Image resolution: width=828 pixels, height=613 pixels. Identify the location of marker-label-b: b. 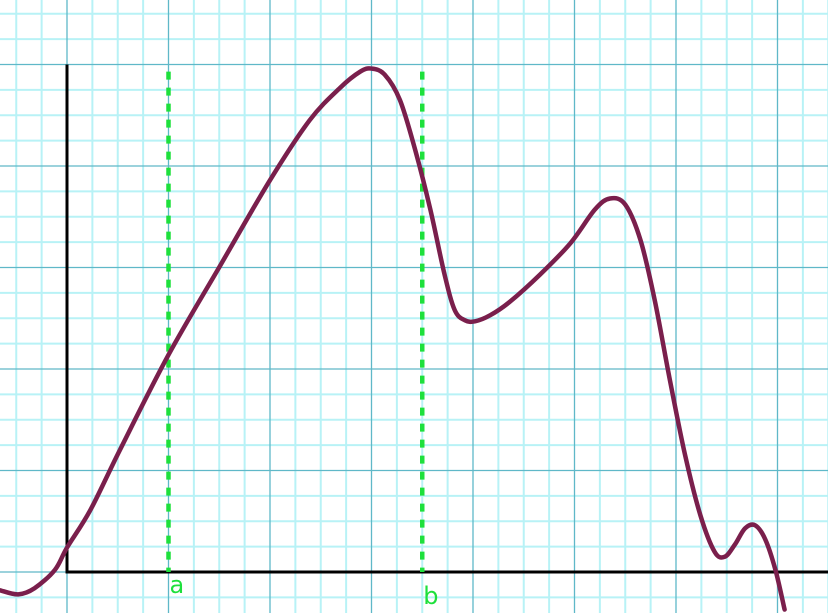
(430, 596).